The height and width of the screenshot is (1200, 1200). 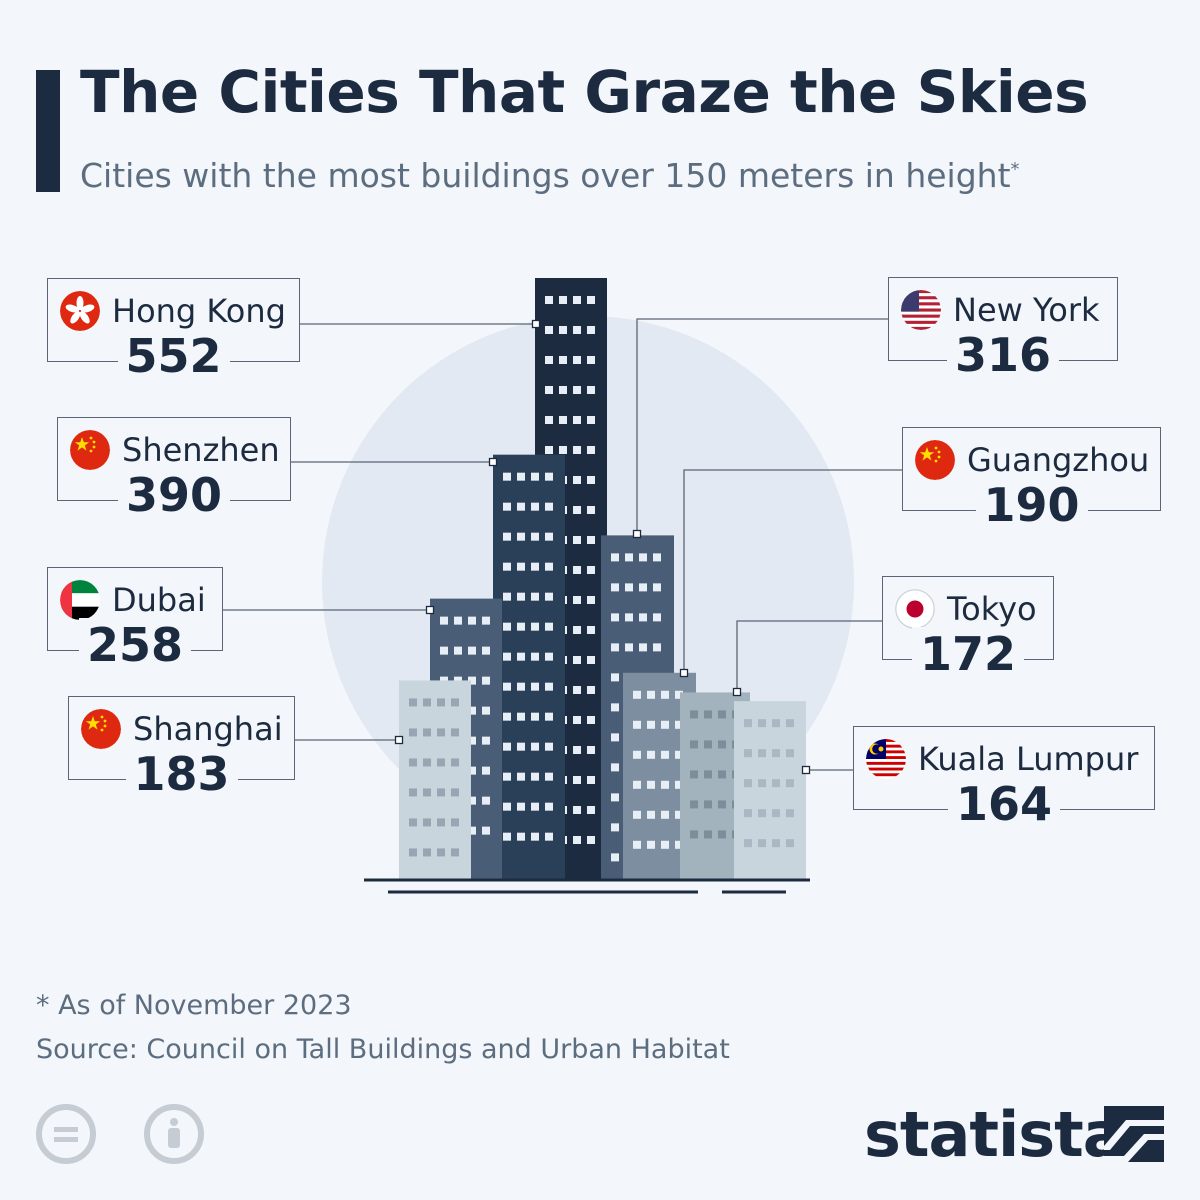 What do you see at coordinates (1134, 1134) in the screenshot?
I see `statista-logo-icon` at bounding box center [1134, 1134].